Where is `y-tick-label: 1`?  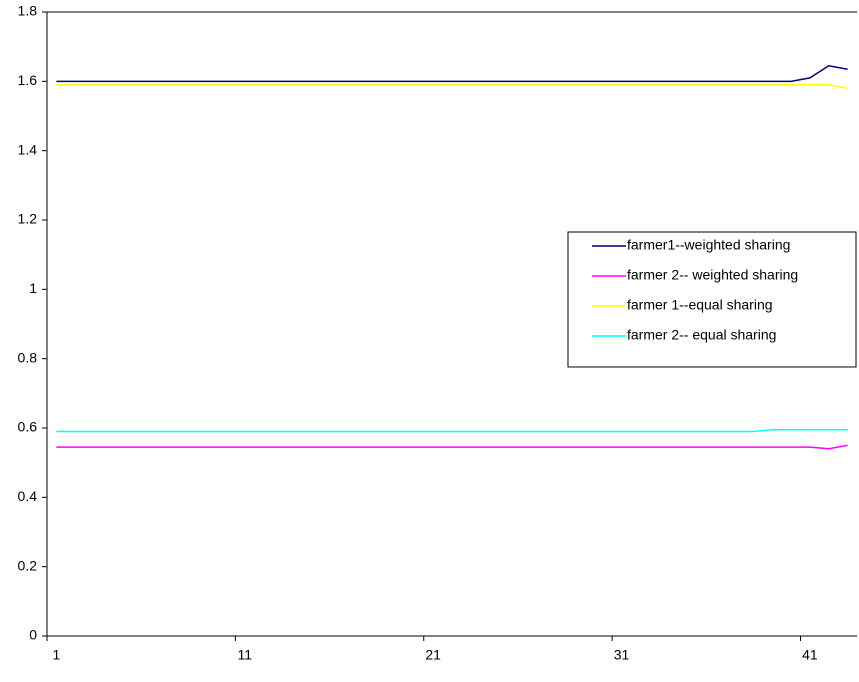 y-tick-label: 1 is located at coordinates (33, 288).